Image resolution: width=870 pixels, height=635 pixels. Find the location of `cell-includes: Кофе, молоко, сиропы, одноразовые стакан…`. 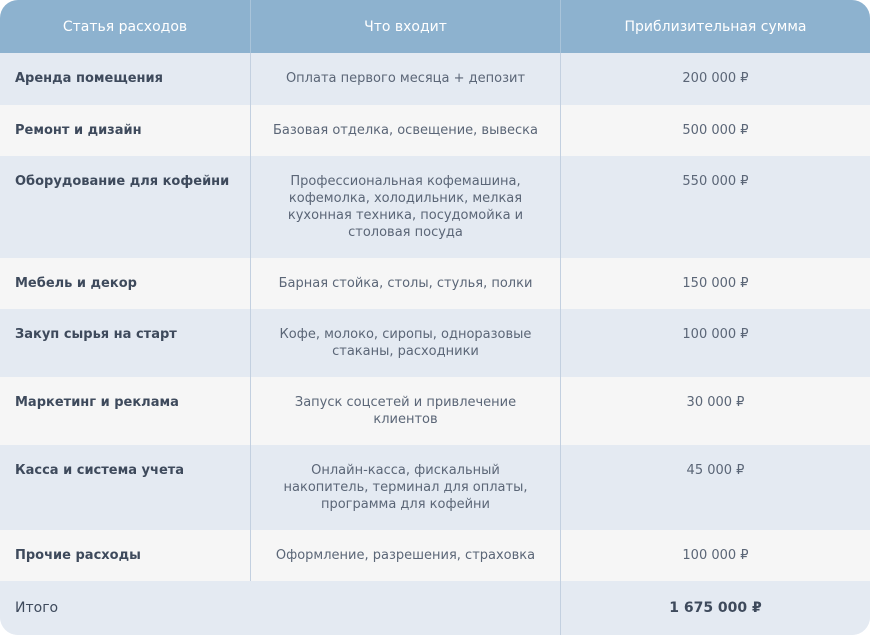

cell-includes: Кофе, молоко, сиропы, одноразовые стакан… is located at coordinates (405, 343).